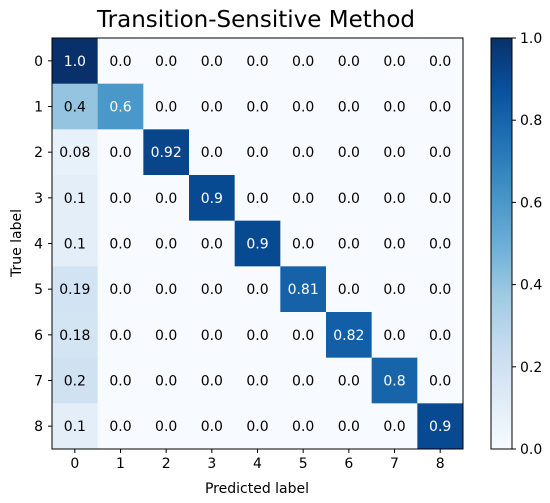  What do you see at coordinates (120, 464) in the screenshot?
I see `x-tick-label: 1` at bounding box center [120, 464].